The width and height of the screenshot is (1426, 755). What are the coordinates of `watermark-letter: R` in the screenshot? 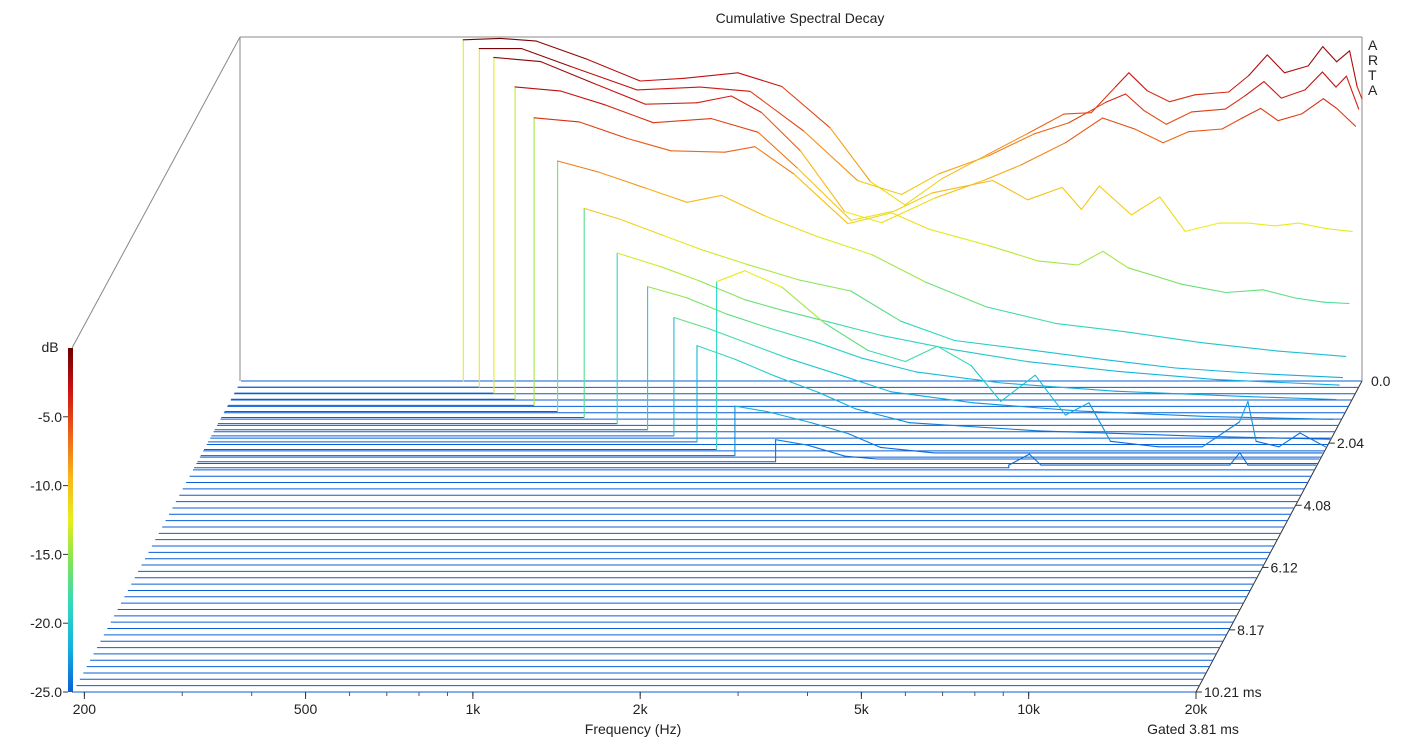 It's located at (1373, 60).